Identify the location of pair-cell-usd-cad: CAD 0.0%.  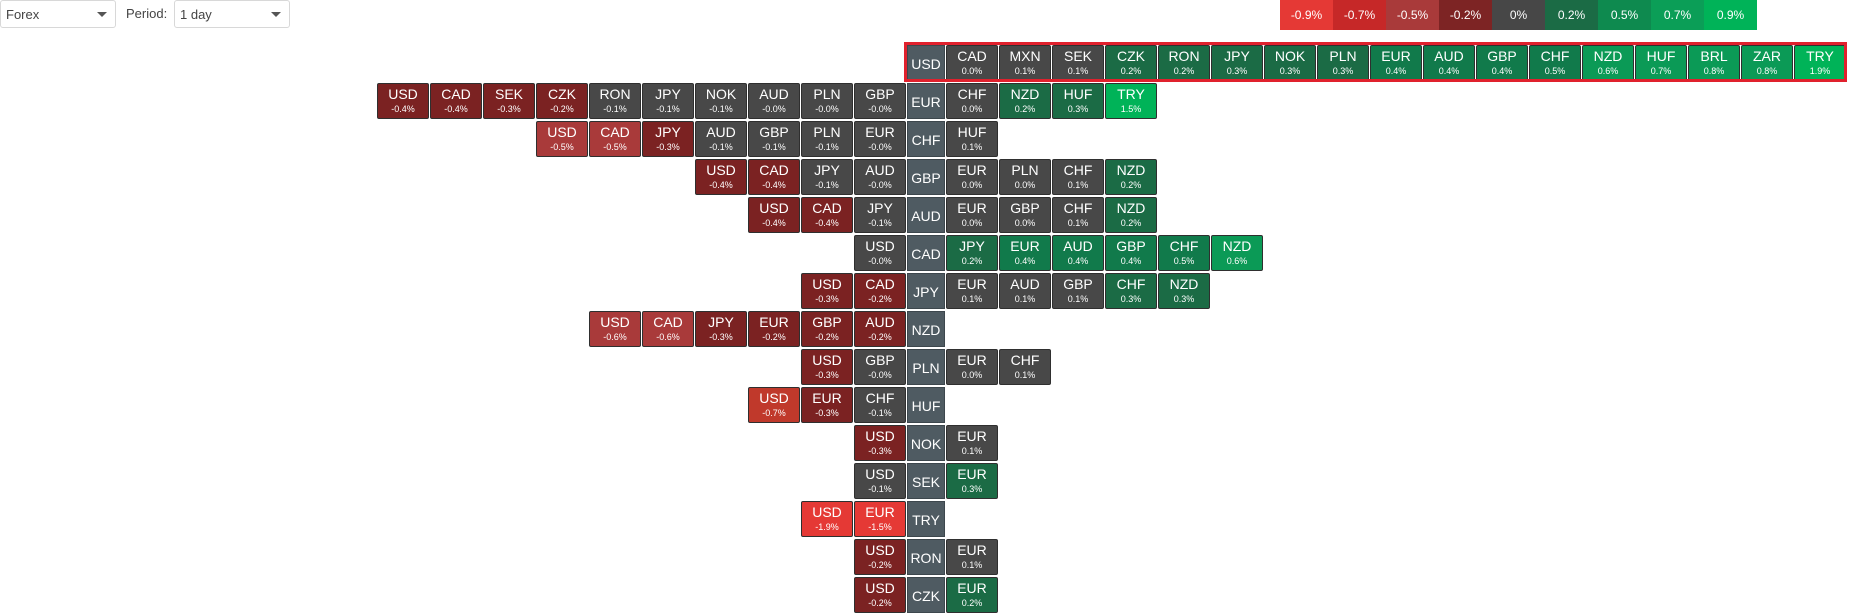
(972, 63).